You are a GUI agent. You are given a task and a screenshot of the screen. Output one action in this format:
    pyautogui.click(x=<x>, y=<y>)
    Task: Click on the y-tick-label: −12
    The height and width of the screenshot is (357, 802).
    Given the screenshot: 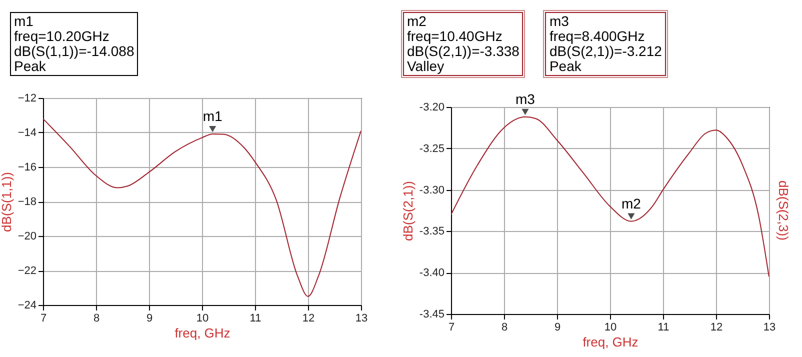 What is the action you would take?
    pyautogui.click(x=27, y=98)
    